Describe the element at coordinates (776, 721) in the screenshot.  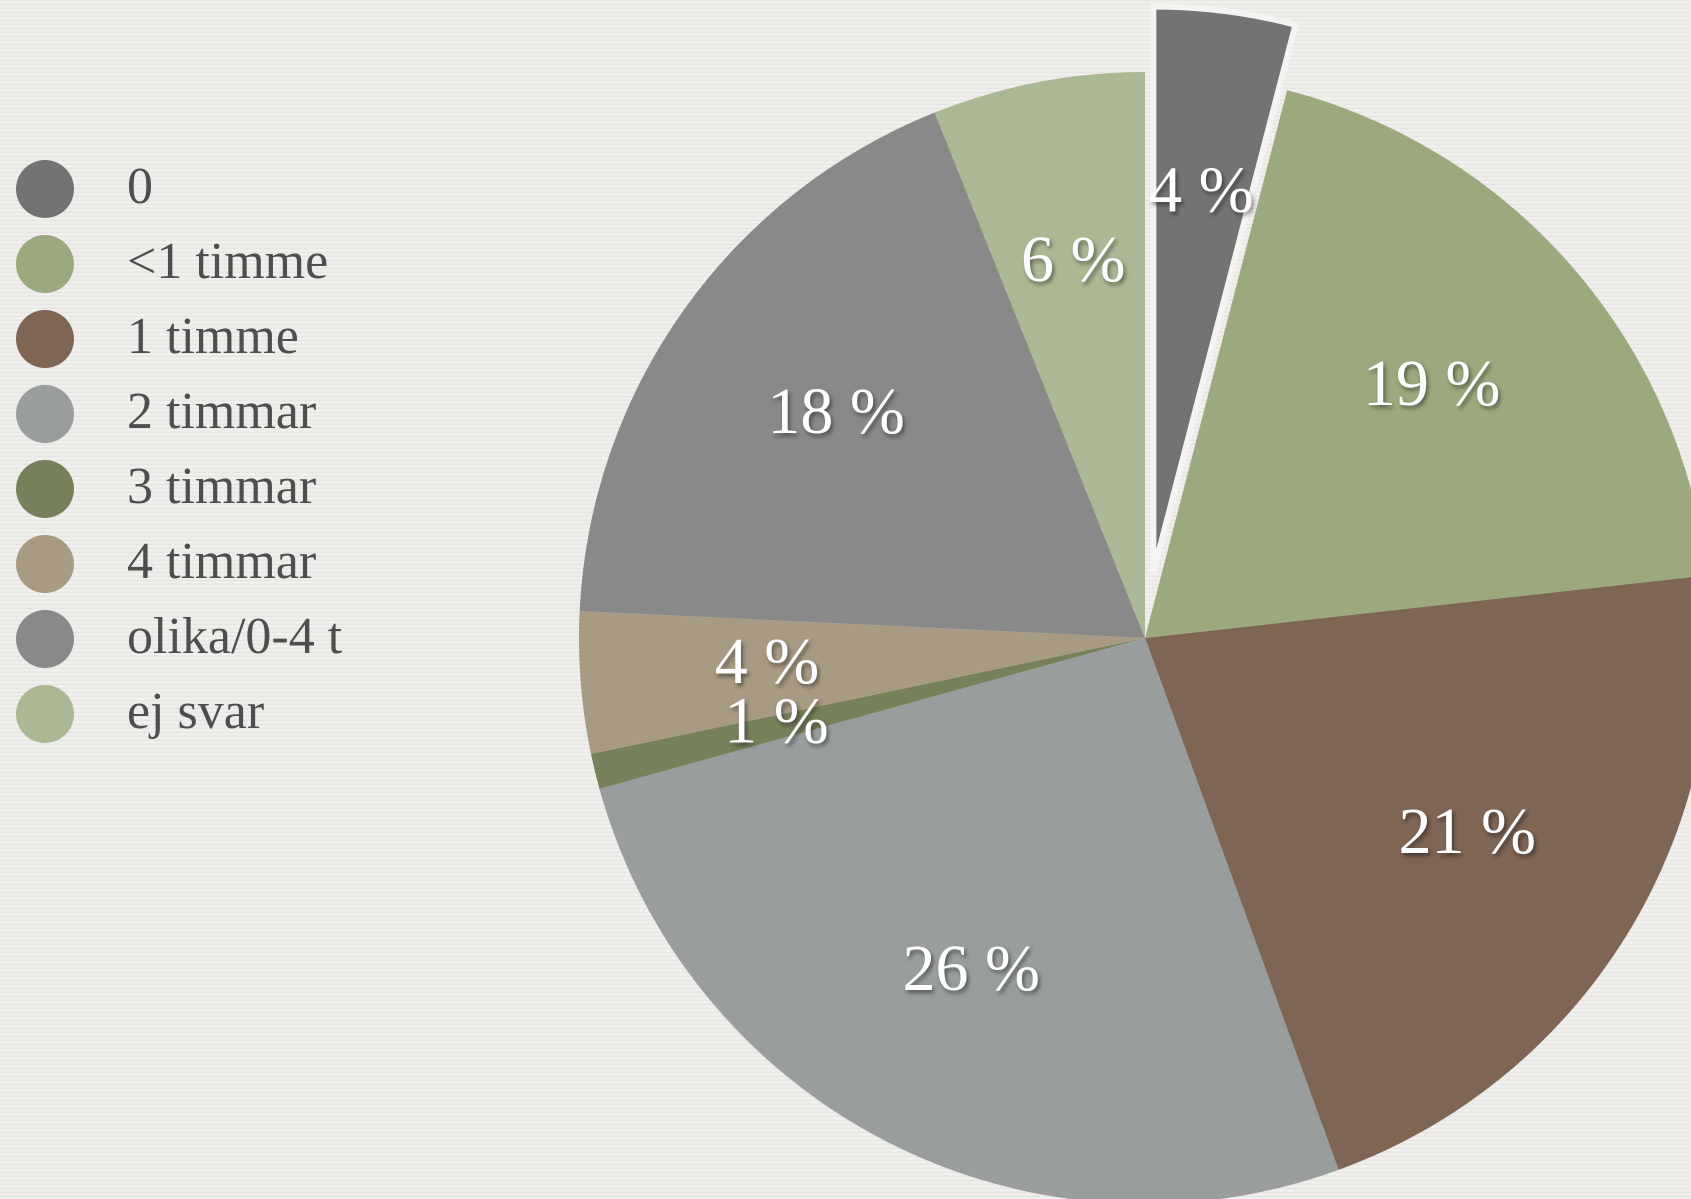
I see `slice-label: 1 %` at that location.